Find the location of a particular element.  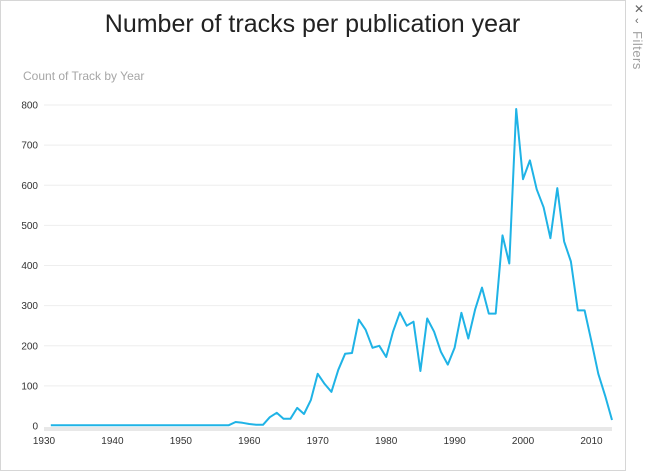

x-axis-track is located at coordinates (328, 429).